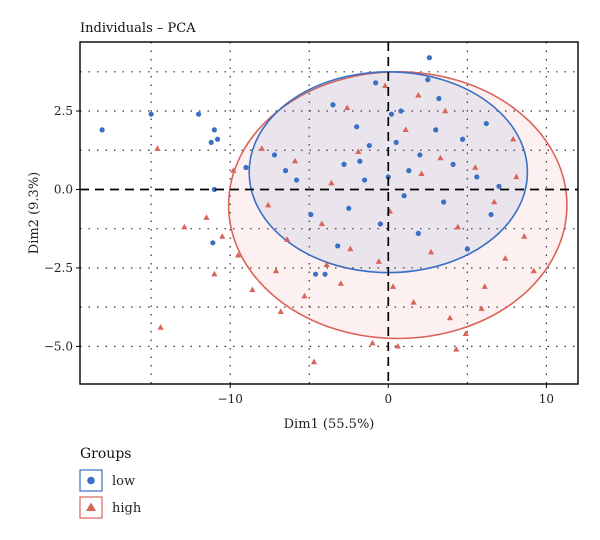 Image resolution: width=600 pixels, height=540 pixels. Describe the element at coordinates (329, 424) in the screenshot. I see `x-axis-label: Dim1 (55.5%)` at that location.